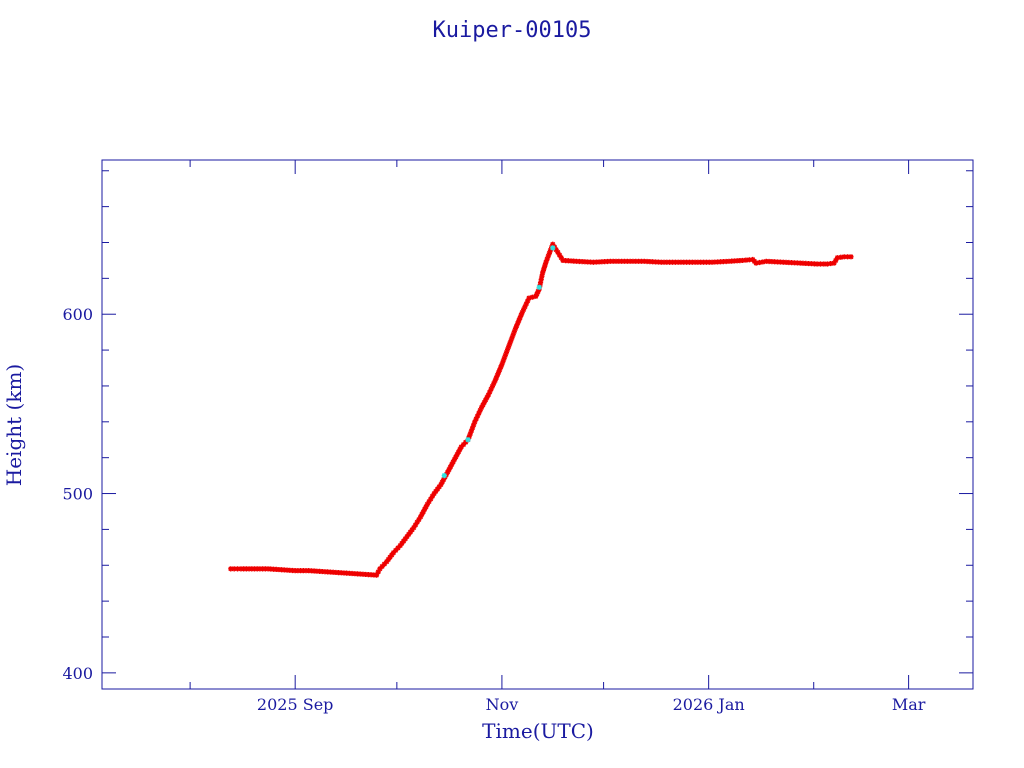  Describe the element at coordinates (709, 704) in the screenshot. I see `x-tick-label: 2026 Jan` at that location.